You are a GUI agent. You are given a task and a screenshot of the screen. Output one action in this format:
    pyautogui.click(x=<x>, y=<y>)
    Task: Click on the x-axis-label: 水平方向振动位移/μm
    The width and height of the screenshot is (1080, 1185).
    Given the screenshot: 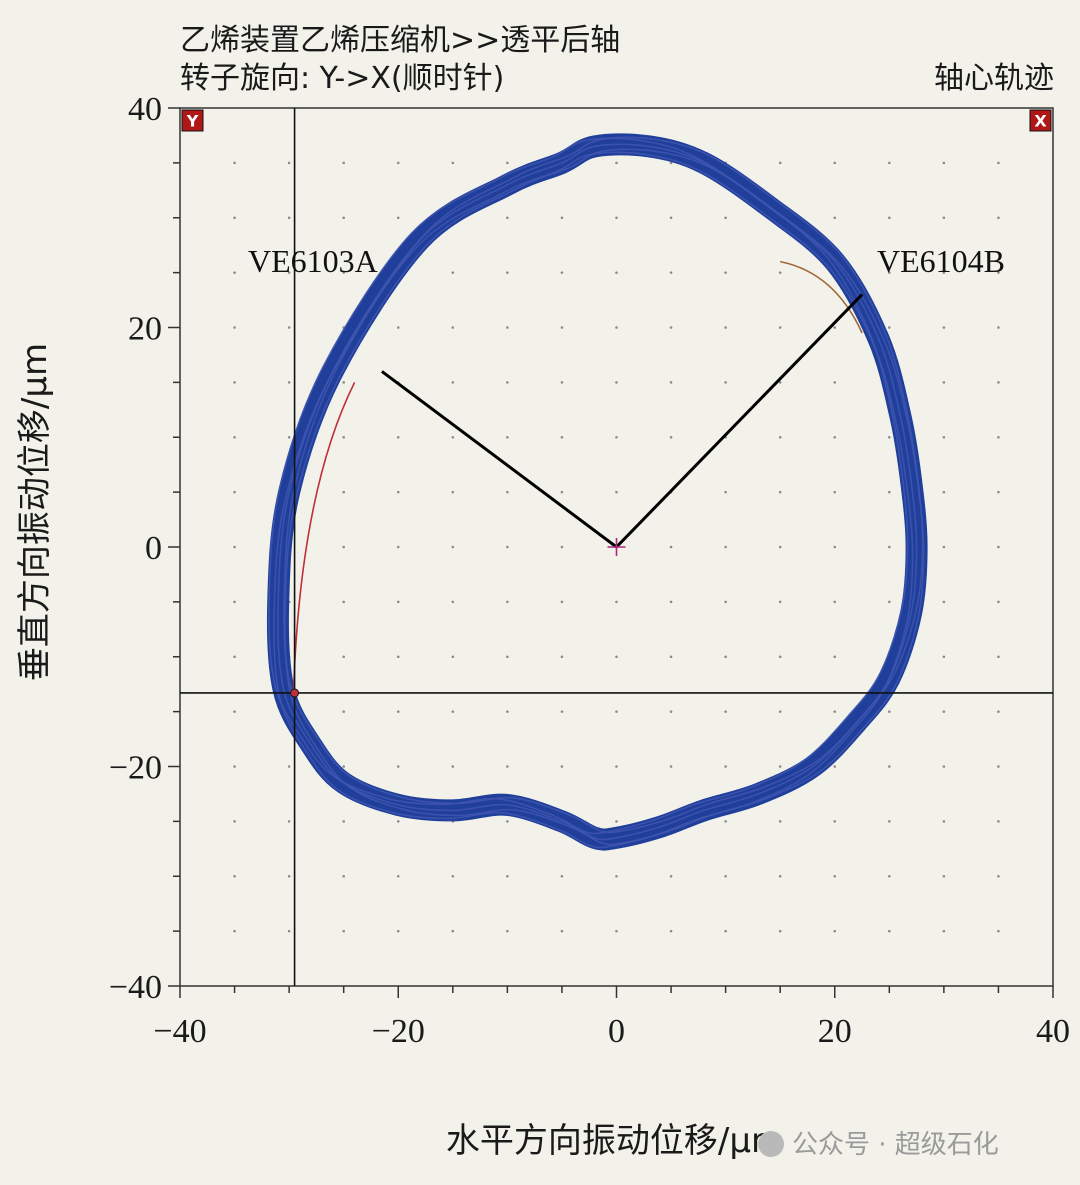 What is the action you would take?
    pyautogui.click(x=615, y=1141)
    